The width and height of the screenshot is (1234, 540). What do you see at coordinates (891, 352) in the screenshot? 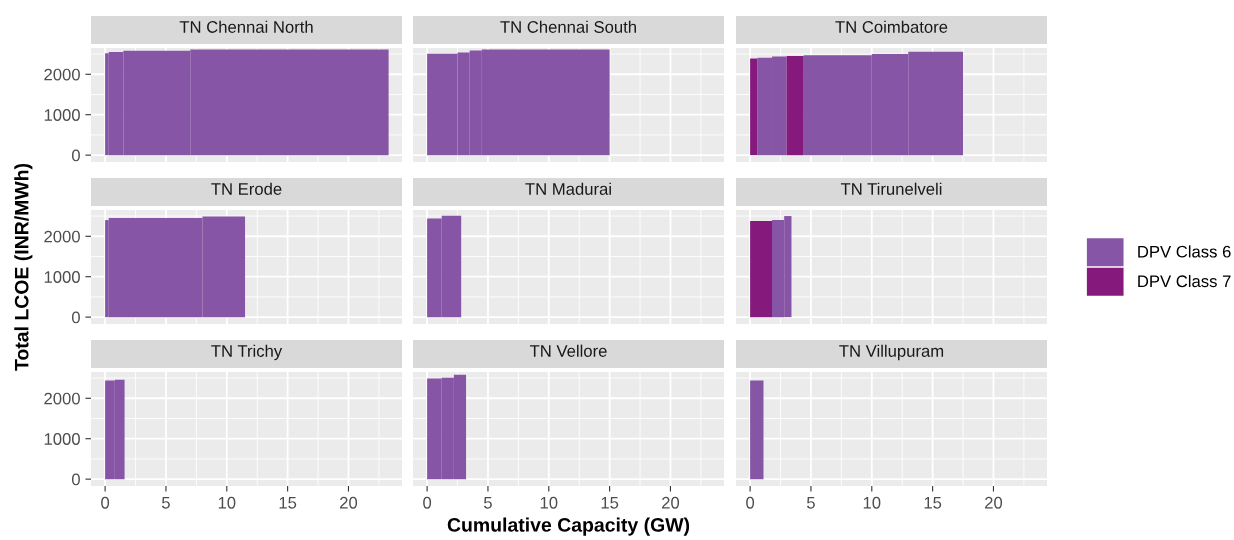
I see `chart-title: TN Villupuram` at bounding box center [891, 352].